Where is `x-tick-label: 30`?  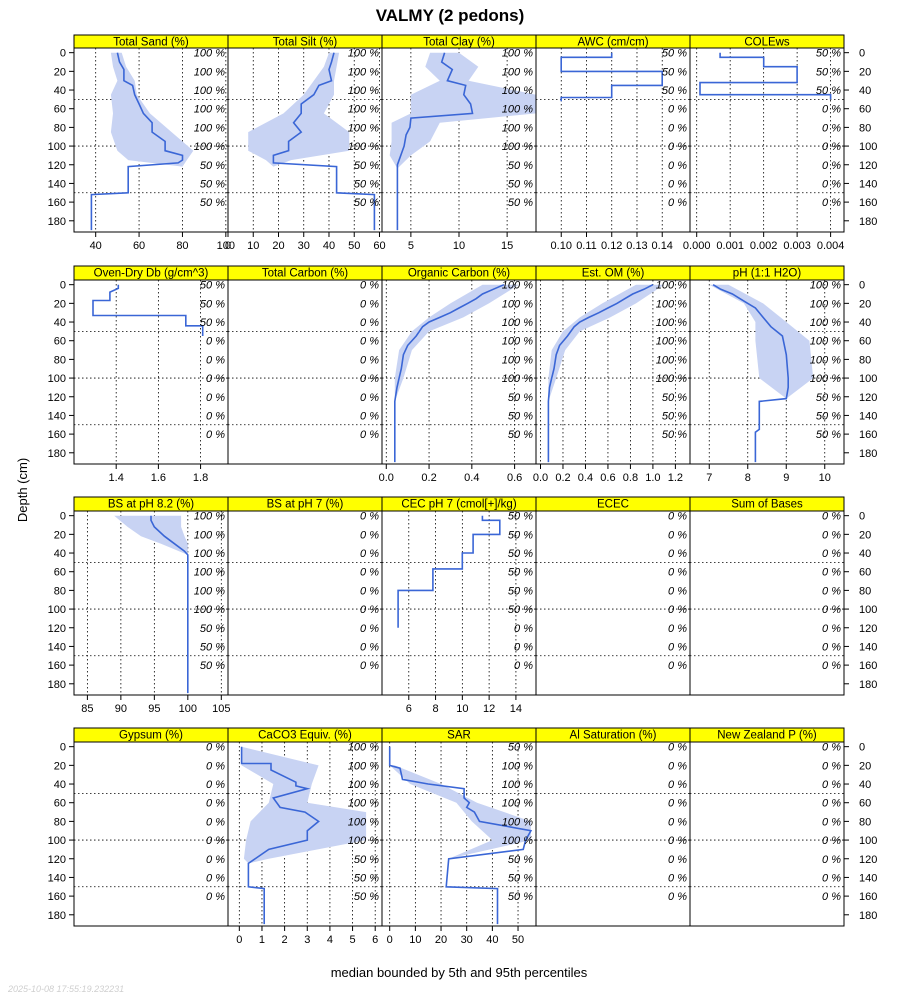 x-tick-label: 30 is located at coordinates (304, 246).